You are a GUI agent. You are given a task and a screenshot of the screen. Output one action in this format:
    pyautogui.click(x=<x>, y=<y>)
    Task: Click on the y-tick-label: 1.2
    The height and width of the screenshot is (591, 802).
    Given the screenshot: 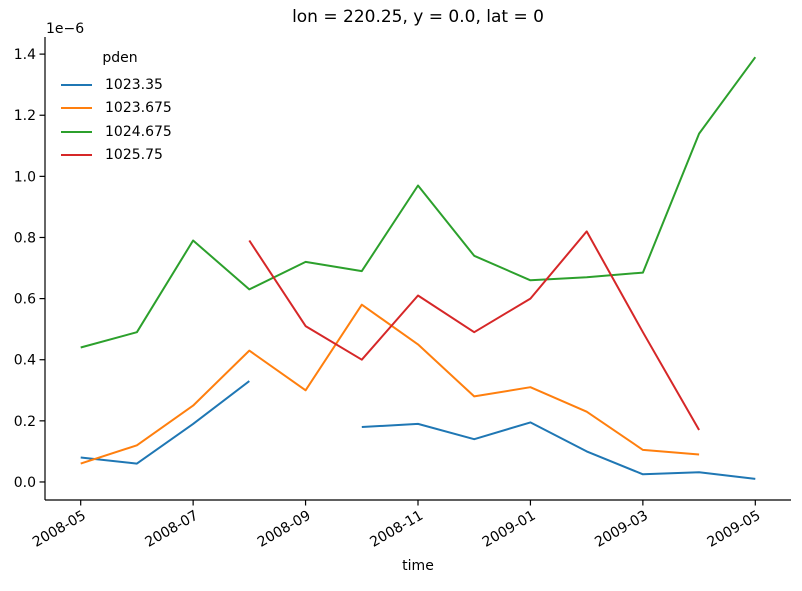 What is the action you would take?
    pyautogui.click(x=25, y=116)
    